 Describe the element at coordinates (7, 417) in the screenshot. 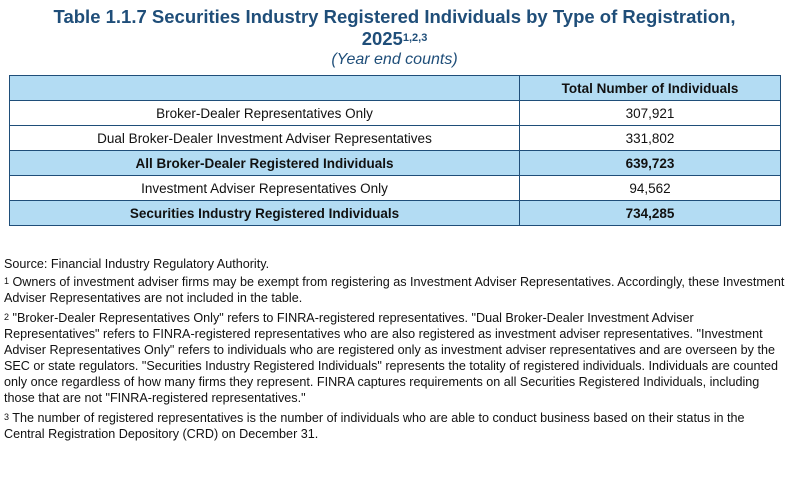

I see `footnote-marker: 3` at that location.